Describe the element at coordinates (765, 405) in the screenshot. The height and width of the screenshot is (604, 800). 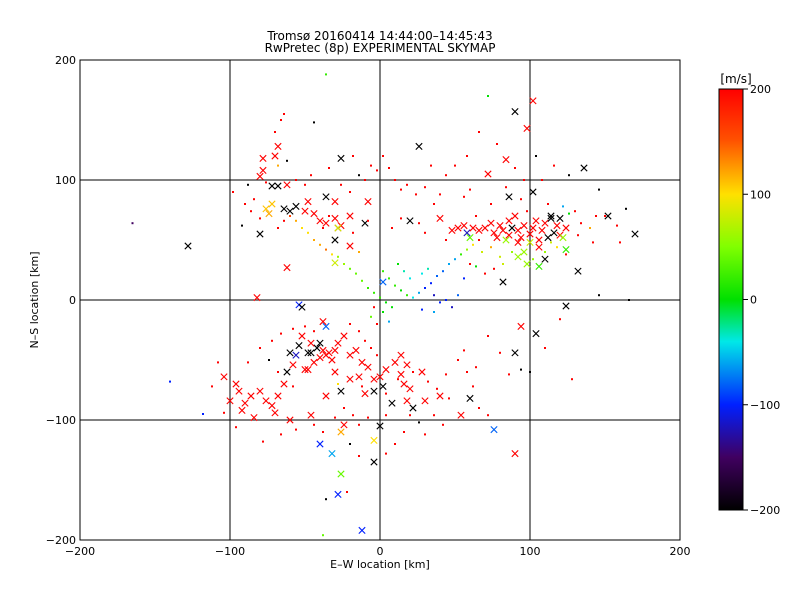
I see `colorbar-tick-label: −100` at that location.